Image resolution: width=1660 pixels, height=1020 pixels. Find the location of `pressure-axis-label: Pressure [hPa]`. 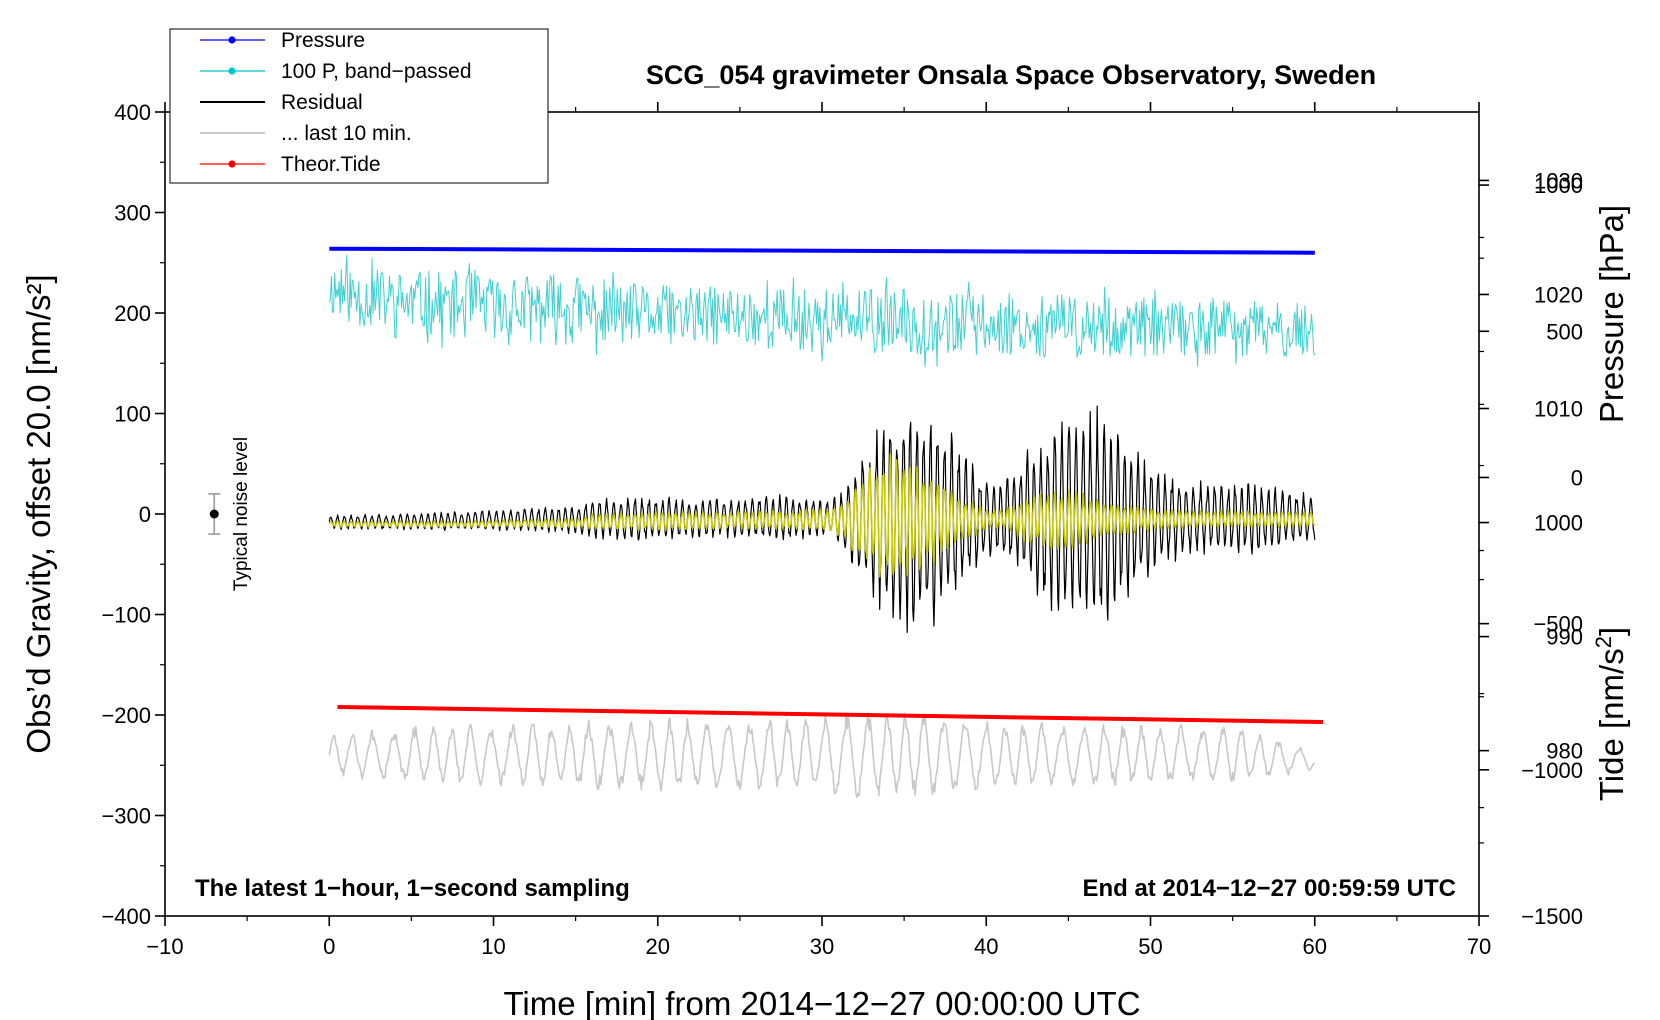

pressure-axis-label: Pressure [hPa] is located at coordinates (1611, 314).